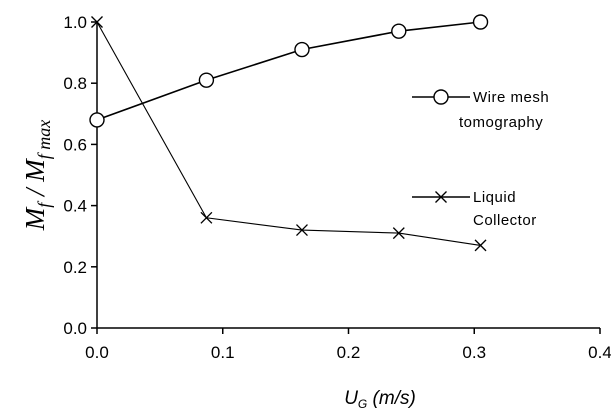 This screenshot has height=412, width=611. Describe the element at coordinates (380, 399) in the screenshot. I see `x-axis-title: UG (m/s)` at that location.